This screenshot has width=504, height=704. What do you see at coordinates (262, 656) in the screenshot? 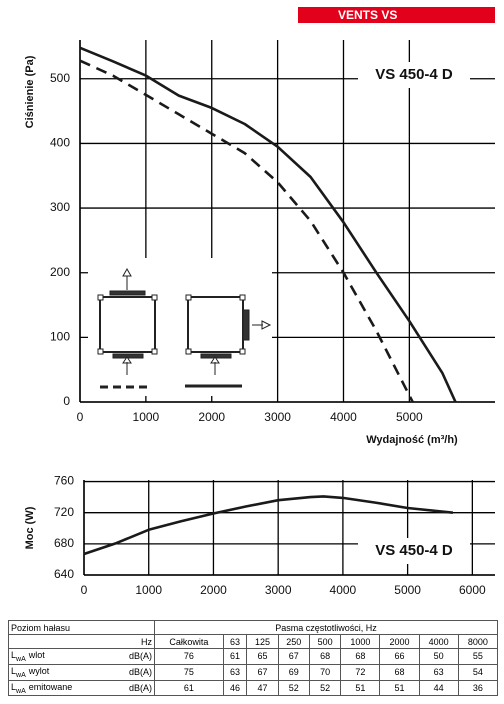
I see `cell: 65` at bounding box center [262, 656].